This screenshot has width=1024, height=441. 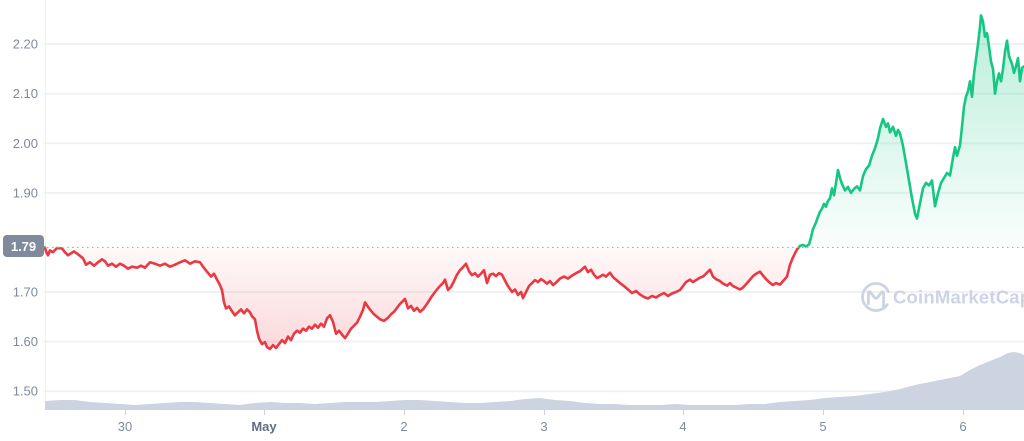 I want to click on x-axis-label: 4, so click(x=682, y=426).